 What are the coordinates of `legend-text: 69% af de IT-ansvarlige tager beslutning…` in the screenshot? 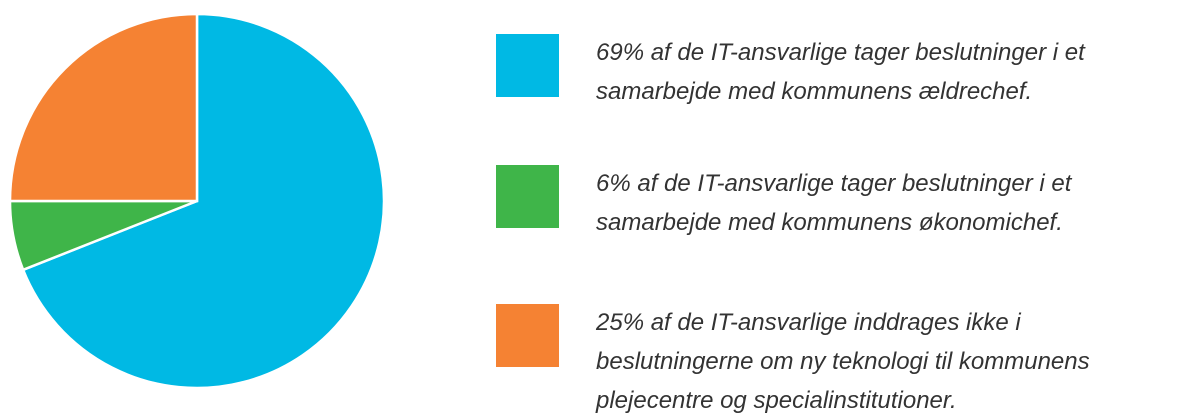 It's located at (840, 72).